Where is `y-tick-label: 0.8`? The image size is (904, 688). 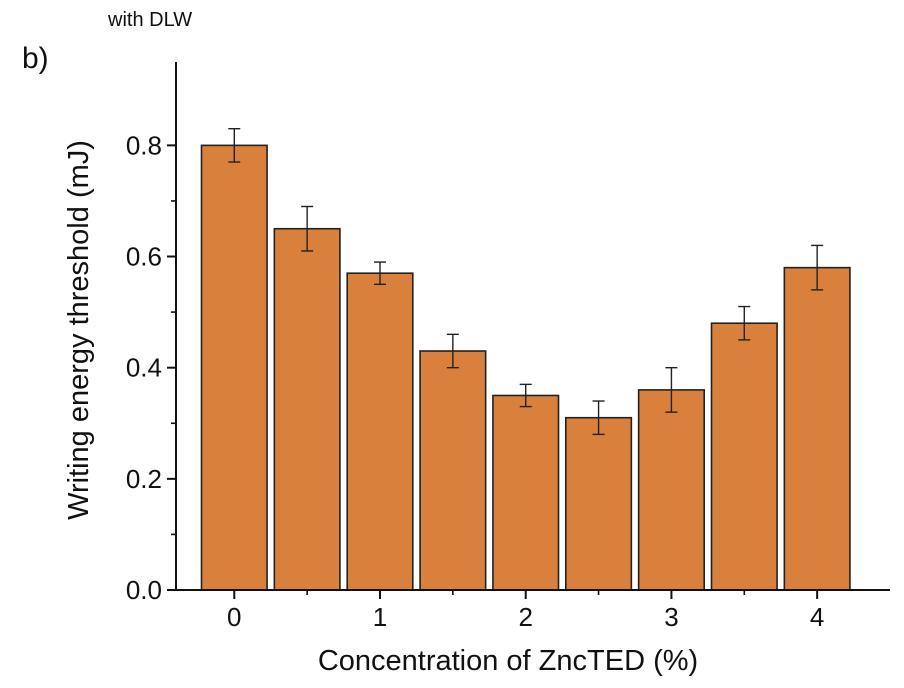
y-tick-label: 0.8 is located at coordinates (144, 145).